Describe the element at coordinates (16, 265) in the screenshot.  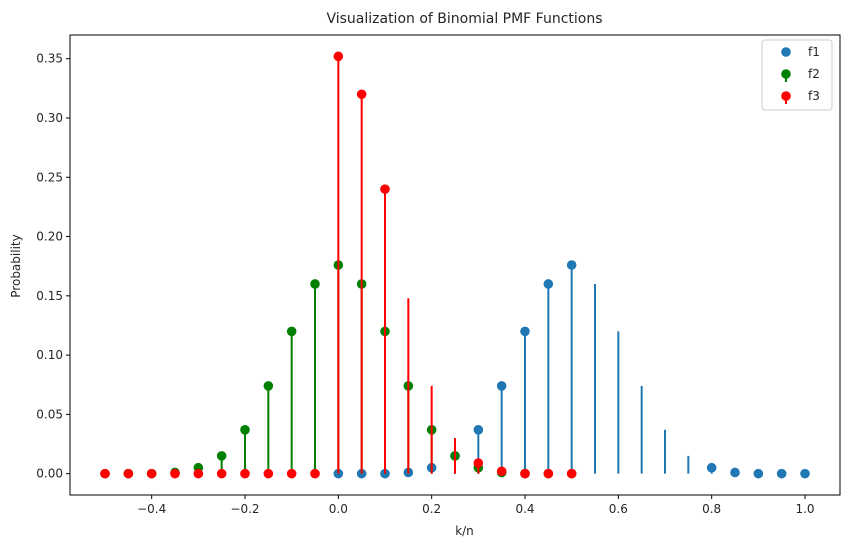
I see `y-axis-label: Probability` at that location.